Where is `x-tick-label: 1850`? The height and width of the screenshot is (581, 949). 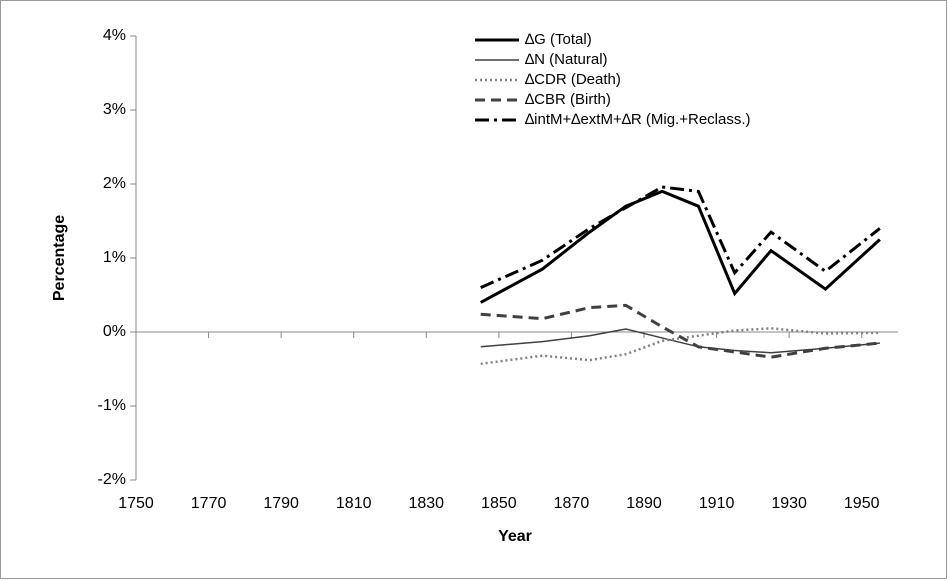 x-tick-label: 1850 is located at coordinates (499, 503).